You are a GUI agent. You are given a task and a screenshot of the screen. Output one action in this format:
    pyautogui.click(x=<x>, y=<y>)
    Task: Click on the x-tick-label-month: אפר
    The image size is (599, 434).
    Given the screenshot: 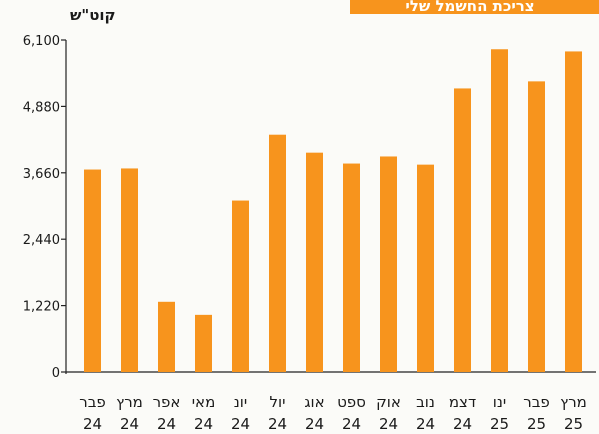 What is the action you would take?
    pyautogui.click(x=167, y=402)
    